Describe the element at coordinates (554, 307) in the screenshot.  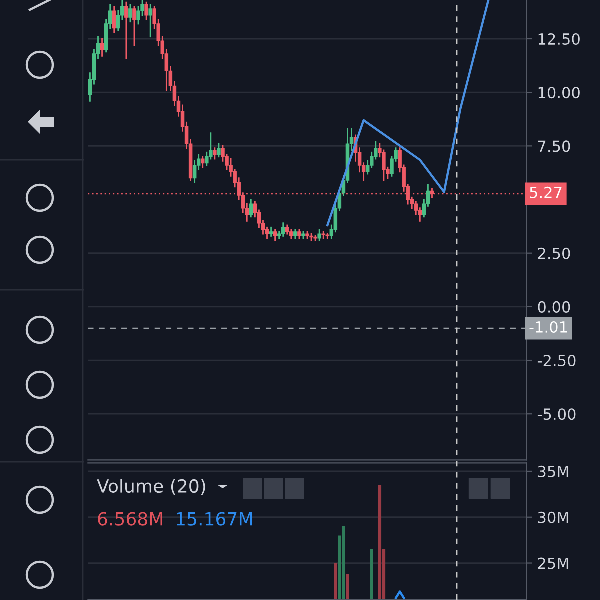
I see `y-tick-label: 0.00` at that location.